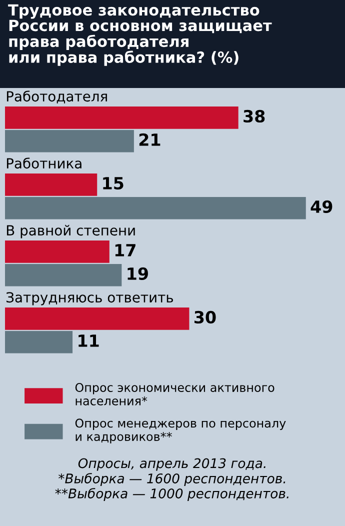  I want to click on y-tick-label: Работодателя, so click(56, 97).